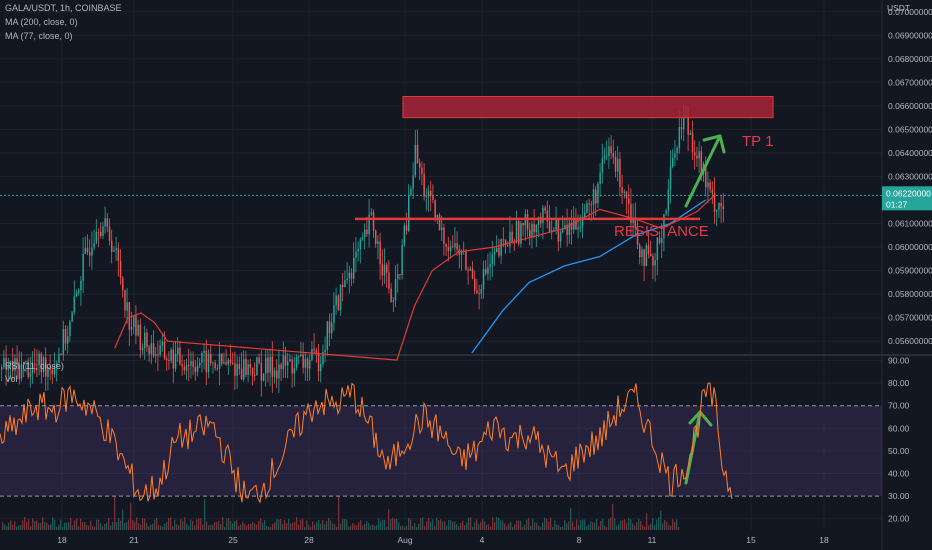 The image size is (932, 550). What do you see at coordinates (11, 379) in the screenshot?
I see `vol-legend: Vol` at bounding box center [11, 379].